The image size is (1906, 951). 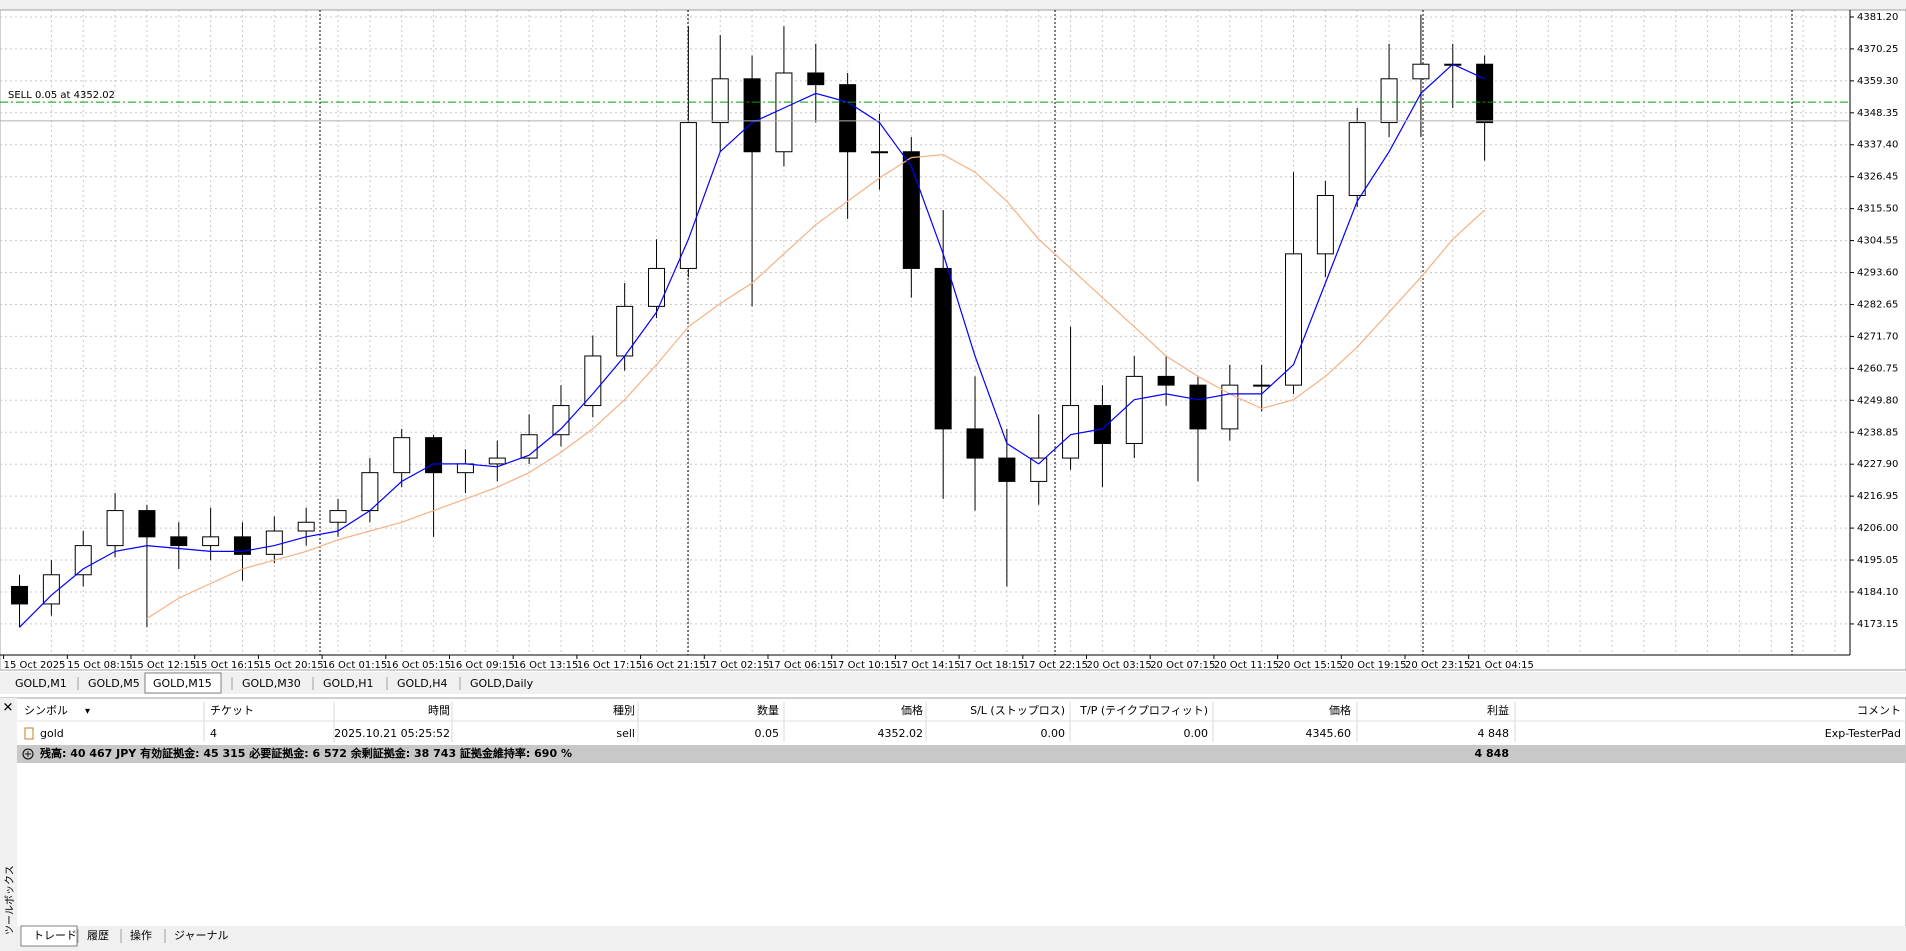 I want to click on column-header: コメント, so click(x=1879, y=710).